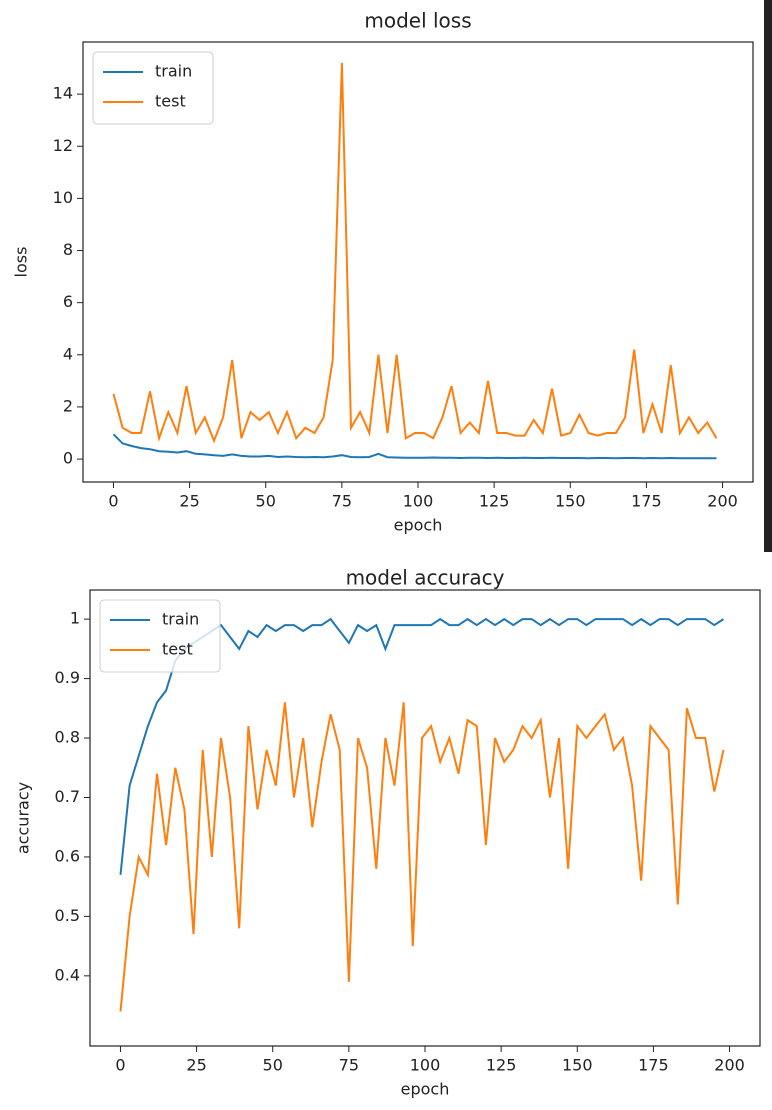  What do you see at coordinates (63, 93) in the screenshot?
I see `y-tick-label: 14` at bounding box center [63, 93].